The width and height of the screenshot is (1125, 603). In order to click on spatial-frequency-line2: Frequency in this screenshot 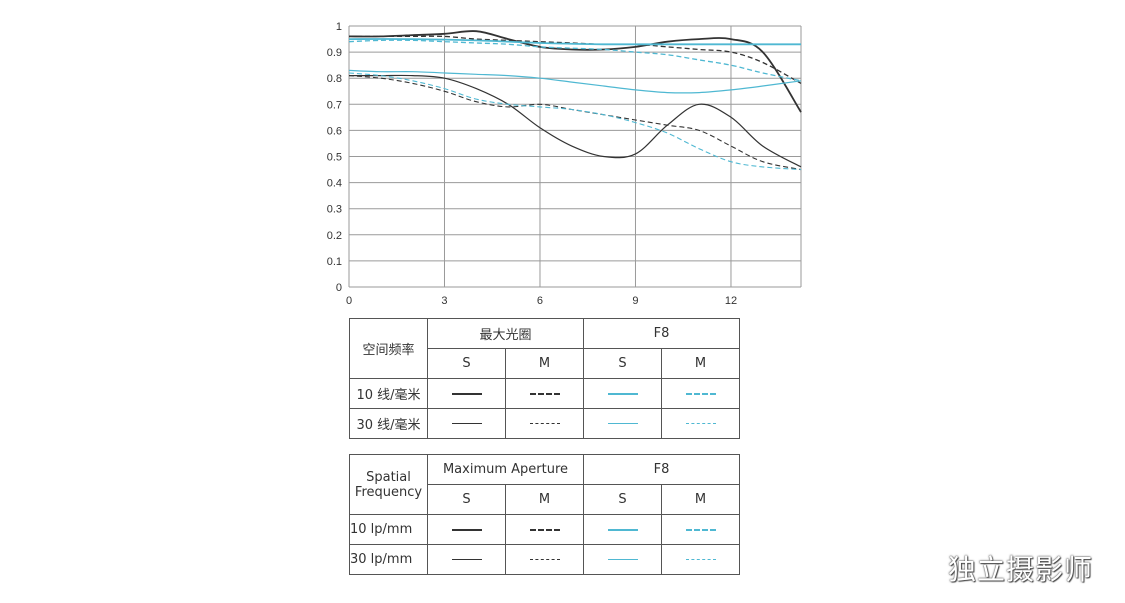, I will do `click(388, 492)`.